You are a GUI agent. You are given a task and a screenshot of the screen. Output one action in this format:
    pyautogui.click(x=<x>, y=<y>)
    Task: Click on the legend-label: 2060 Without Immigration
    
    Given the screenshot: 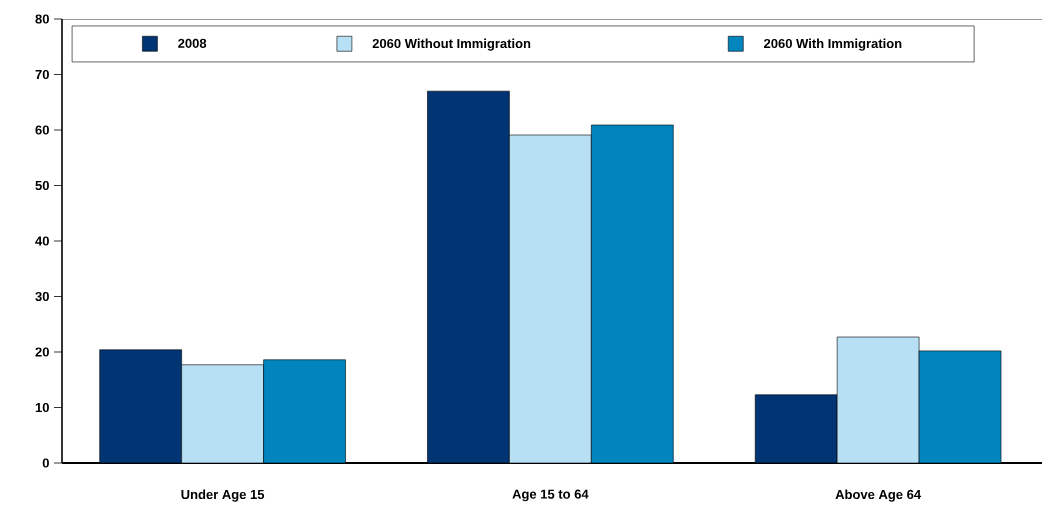 What is the action you would take?
    pyautogui.click(x=451, y=44)
    